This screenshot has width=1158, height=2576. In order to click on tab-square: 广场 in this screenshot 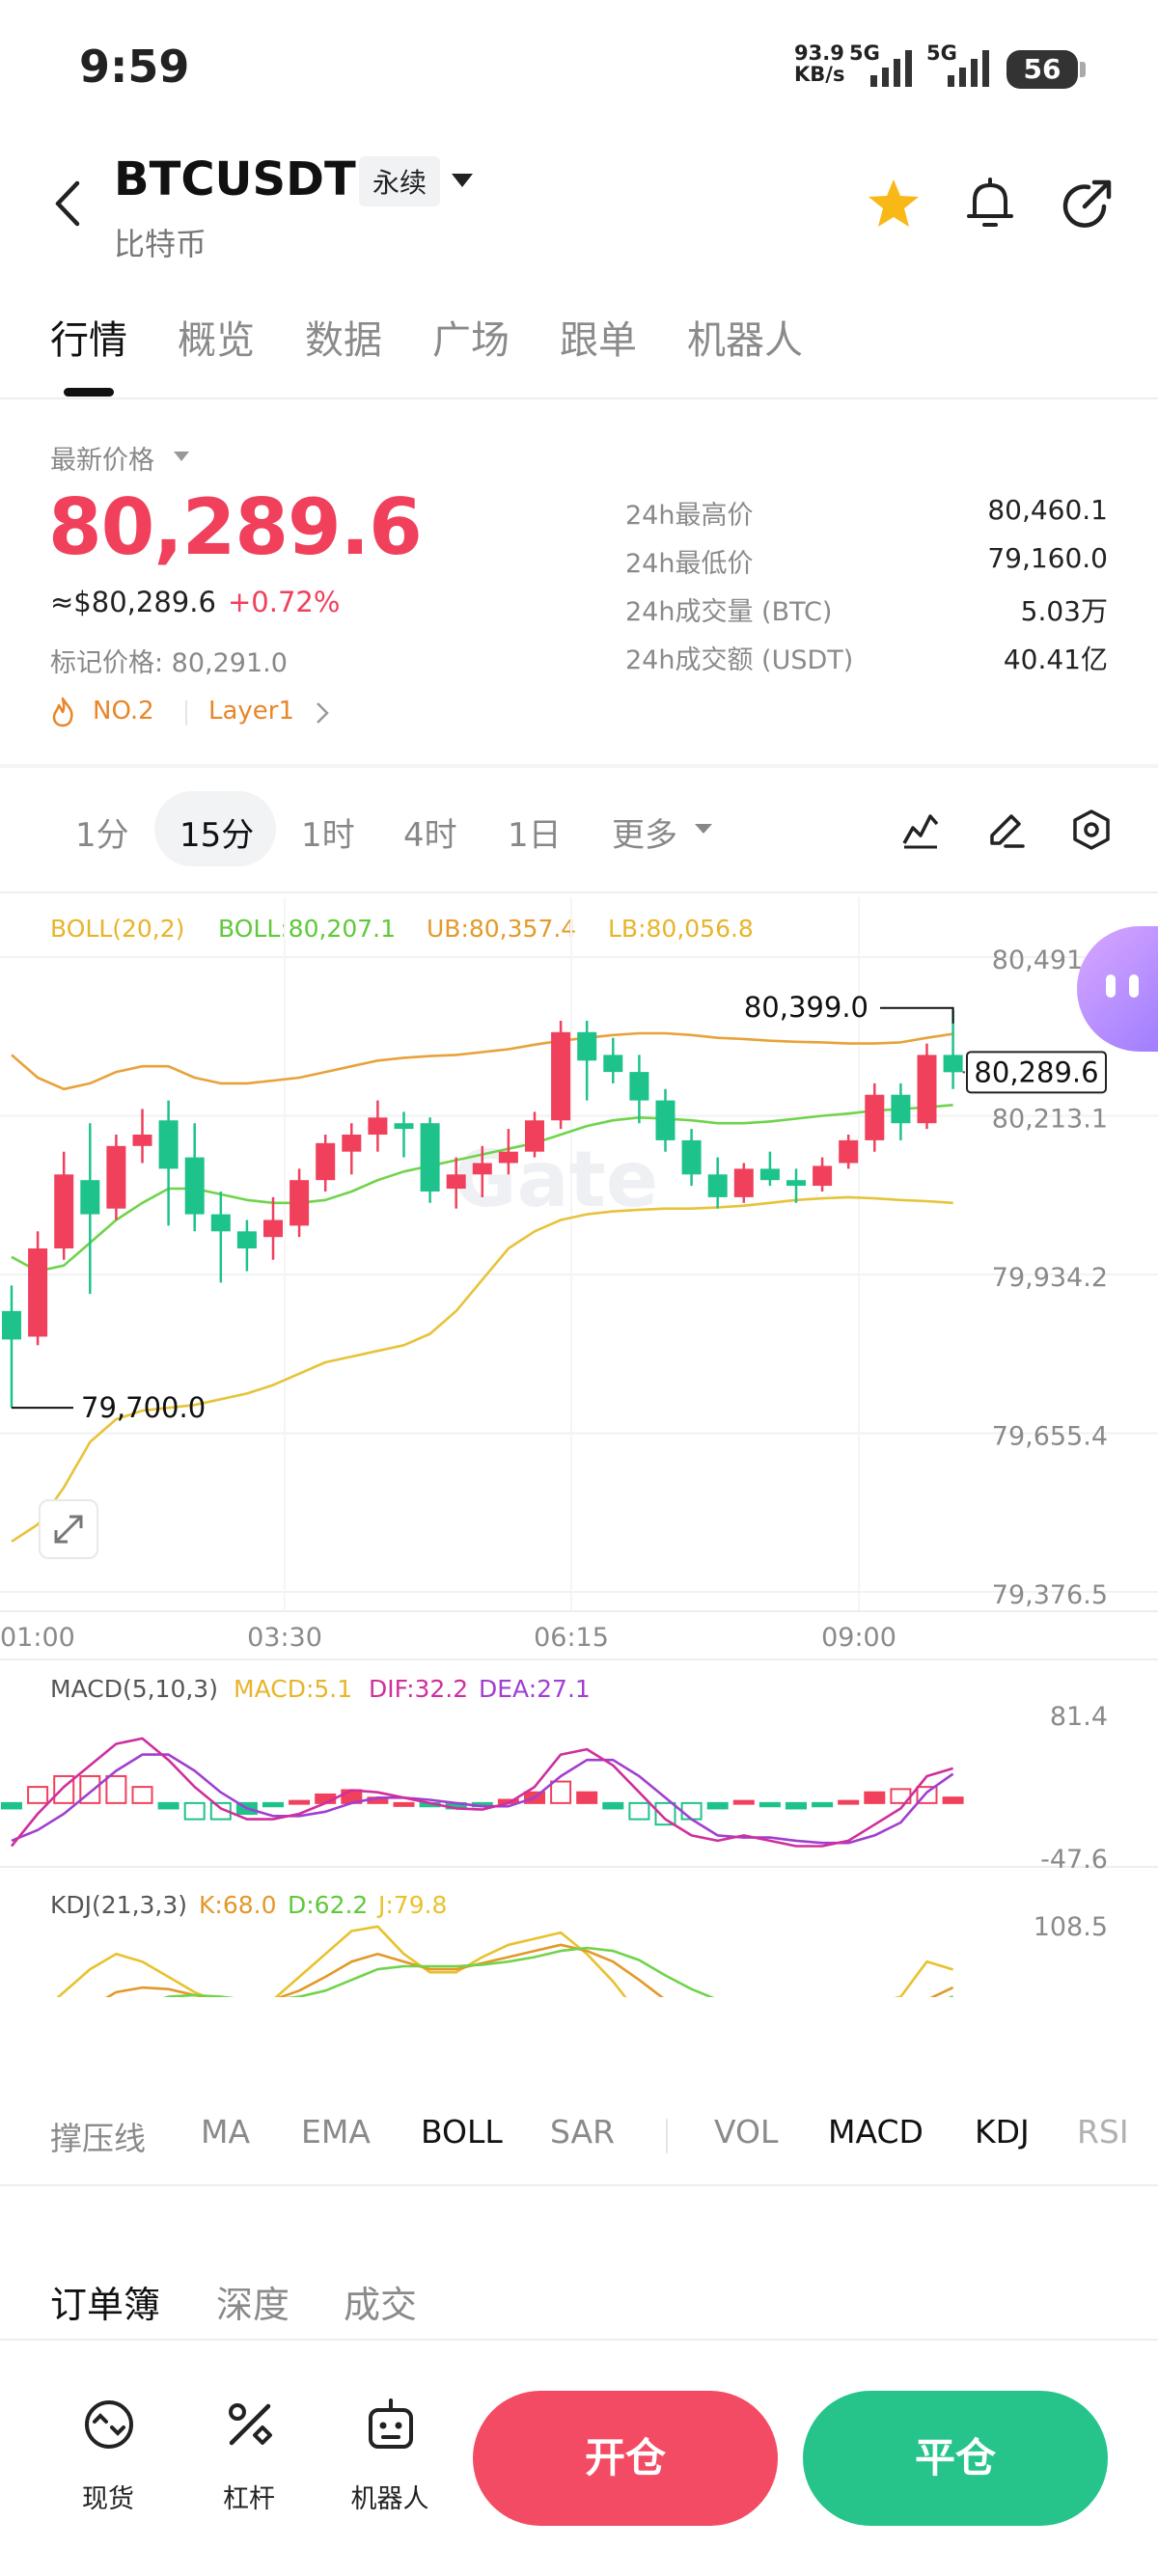, I will do `click(471, 340)`.